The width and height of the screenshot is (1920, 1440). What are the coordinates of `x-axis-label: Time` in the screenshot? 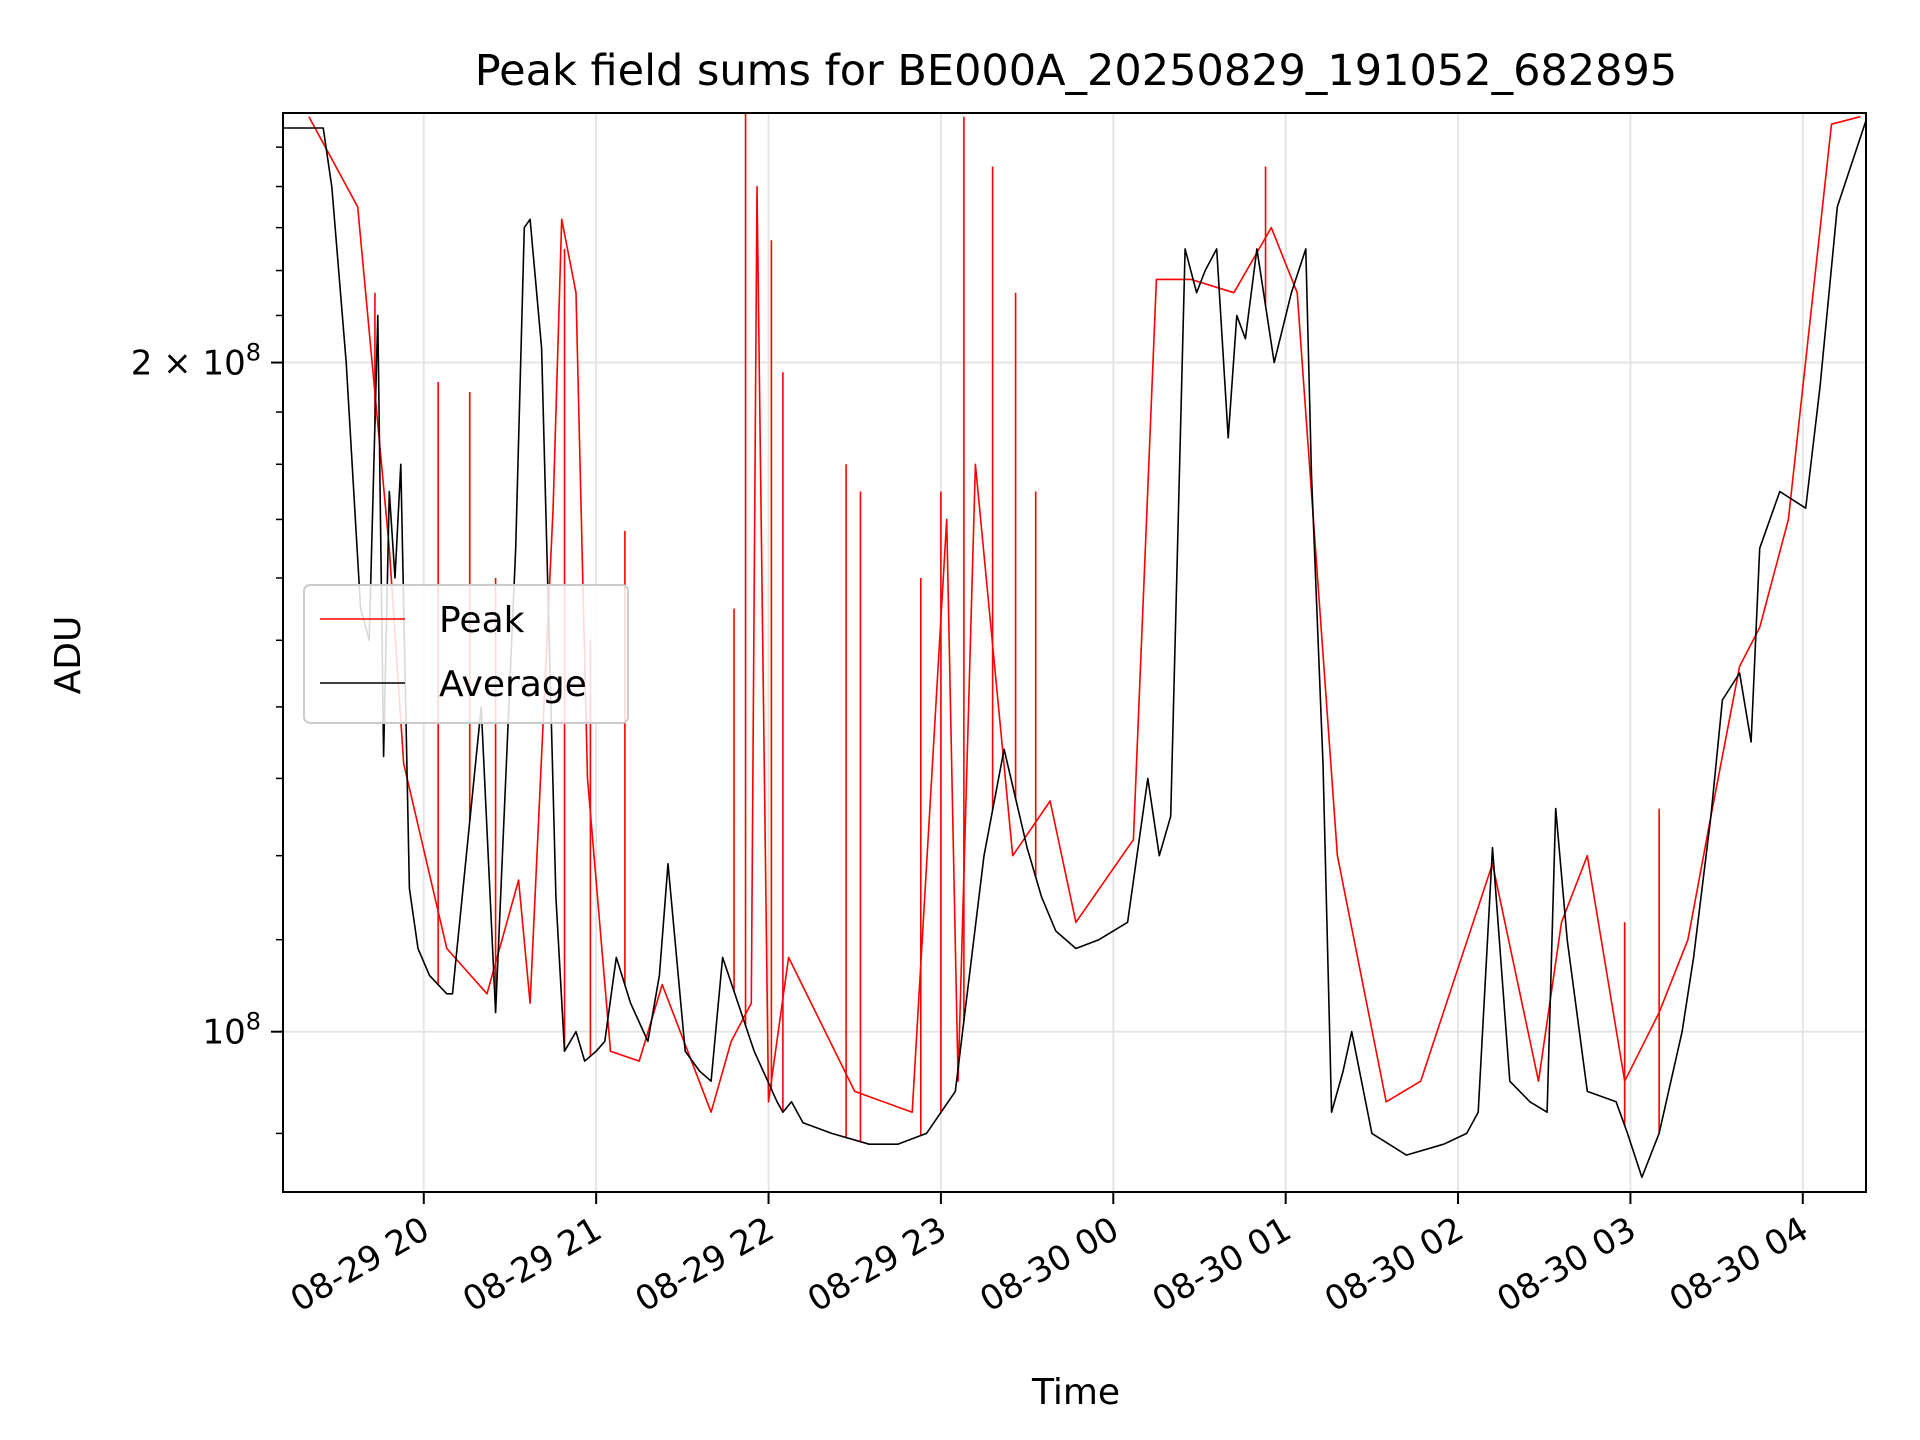 It's located at (1075, 1392).